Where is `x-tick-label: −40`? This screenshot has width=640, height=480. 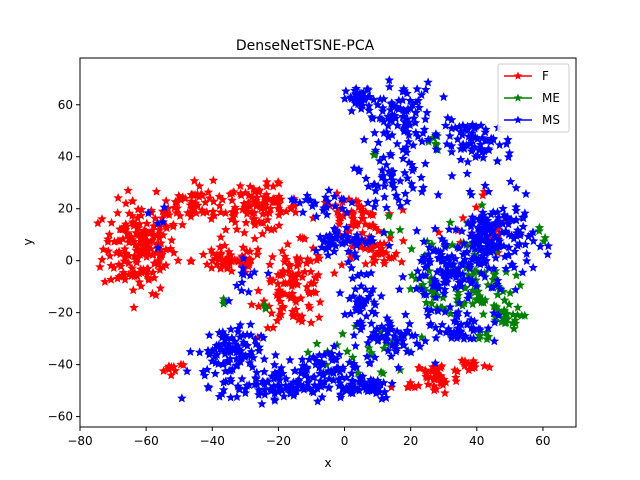
x-tick-label: −40 is located at coordinates (212, 441).